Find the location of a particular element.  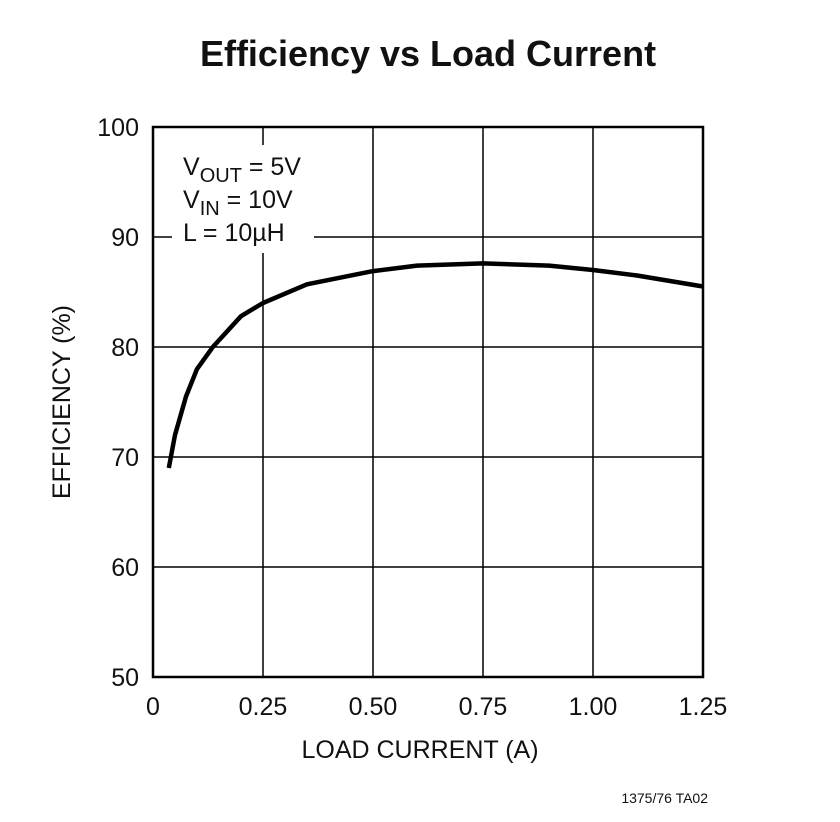

annotation-background is located at coordinates (243, 199).